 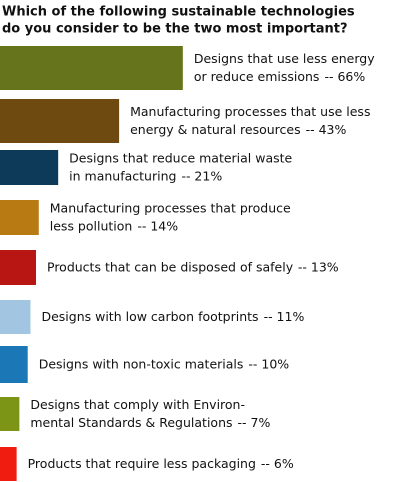 I want to click on value-label: -- 6%, so click(x=277, y=463).